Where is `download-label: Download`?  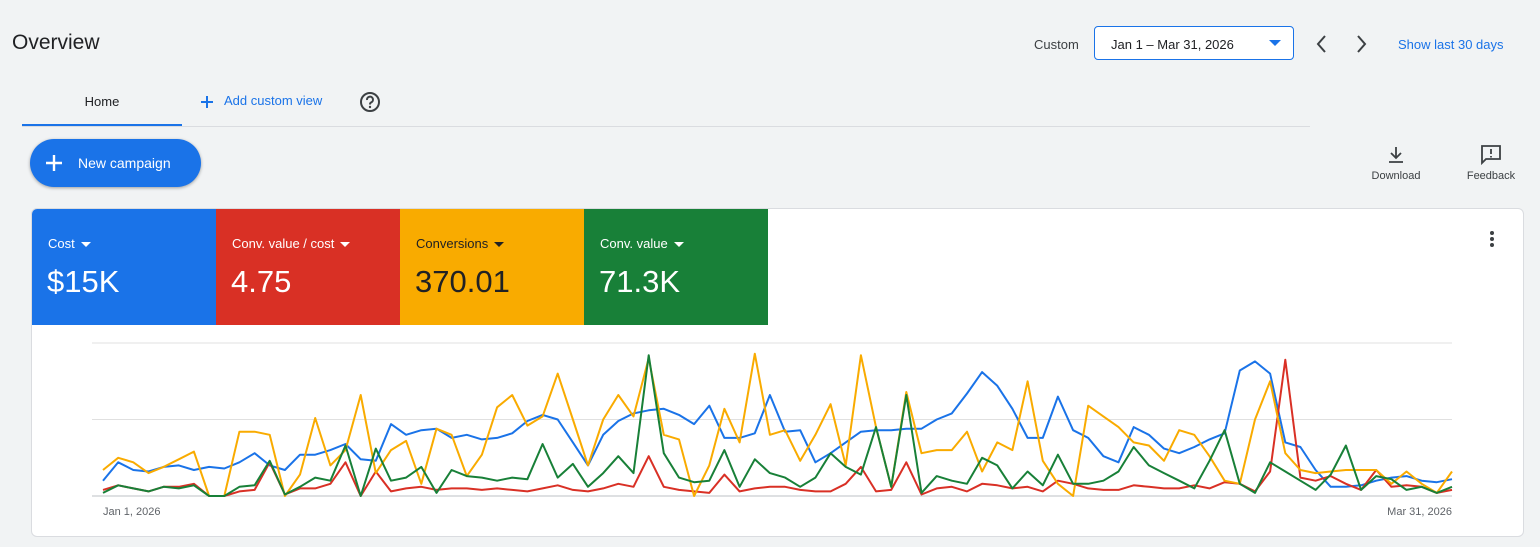 download-label: Download is located at coordinates (1396, 176).